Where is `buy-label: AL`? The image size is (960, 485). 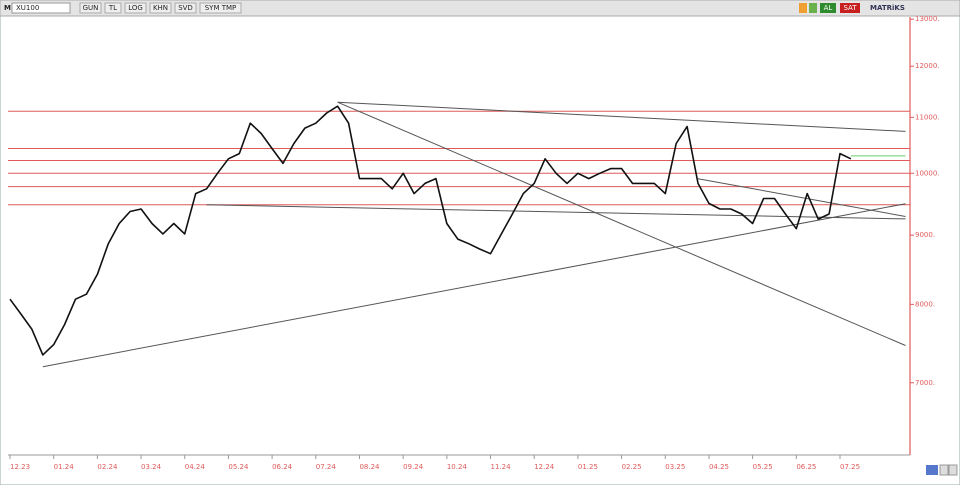
buy-label: AL is located at coordinates (828, 8).